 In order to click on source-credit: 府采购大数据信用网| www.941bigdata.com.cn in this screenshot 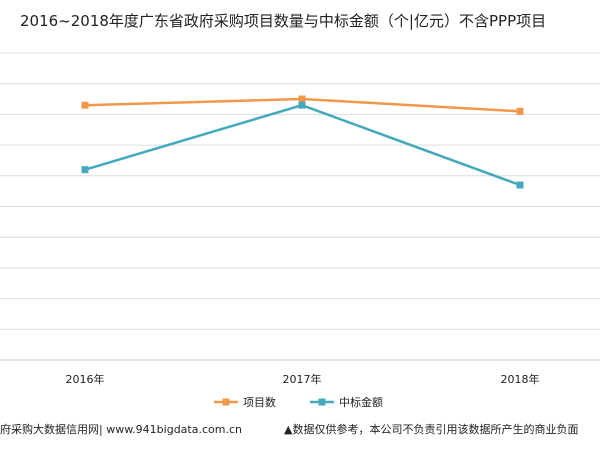, I will do `click(121, 429)`.